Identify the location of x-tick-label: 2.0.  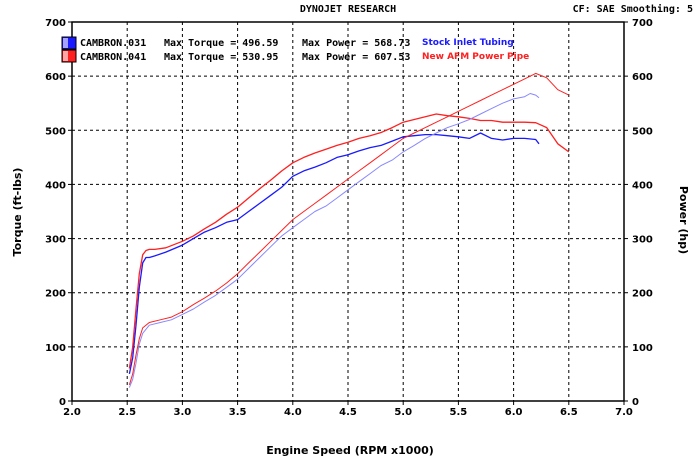
(72, 412).